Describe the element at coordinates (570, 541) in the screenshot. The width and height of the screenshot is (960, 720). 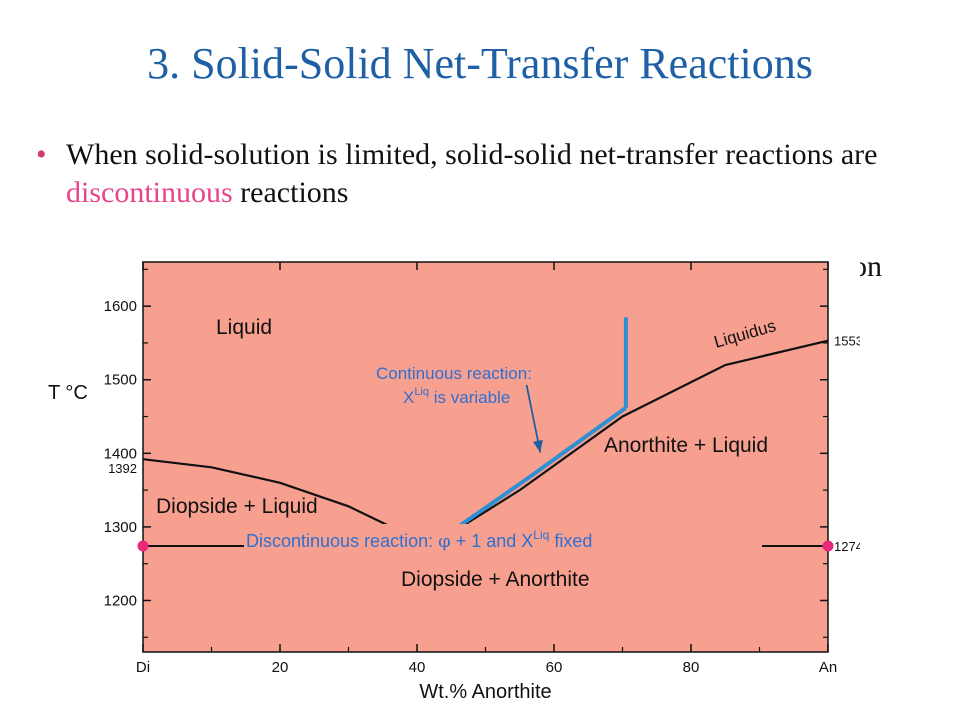
I see `discontinuous-post: fixed` at that location.